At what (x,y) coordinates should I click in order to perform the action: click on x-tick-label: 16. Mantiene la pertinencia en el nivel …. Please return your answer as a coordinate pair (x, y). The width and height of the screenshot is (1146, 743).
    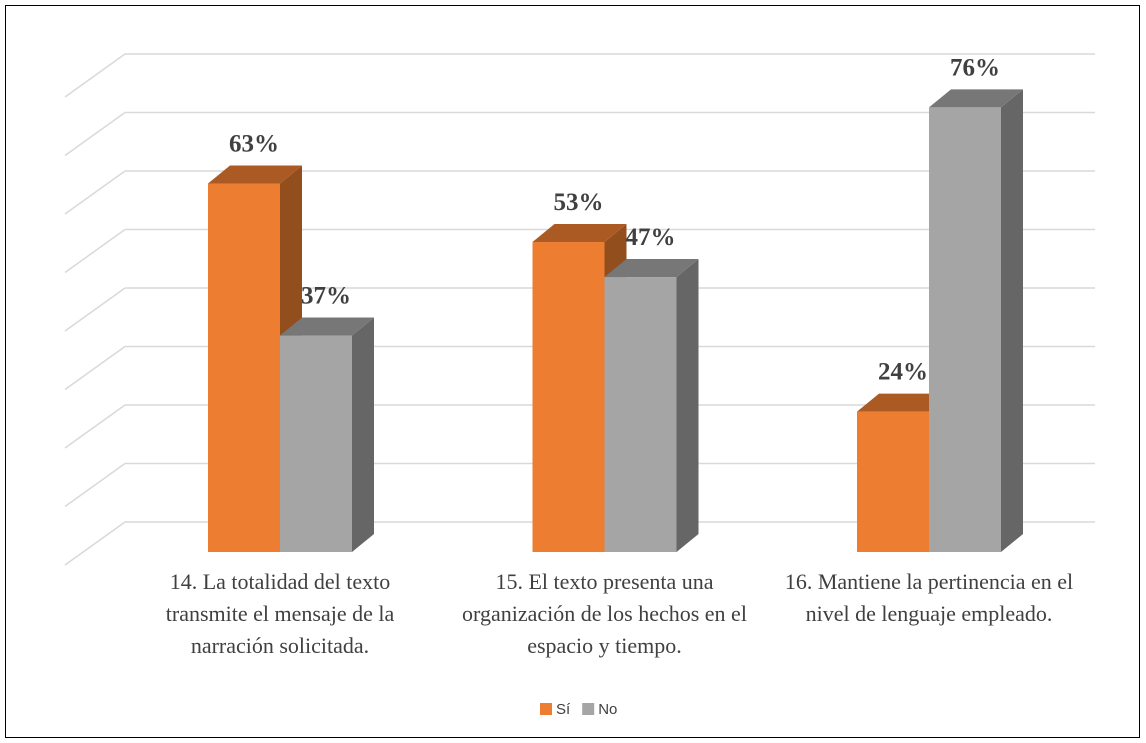
    Looking at the image, I should click on (929, 597).